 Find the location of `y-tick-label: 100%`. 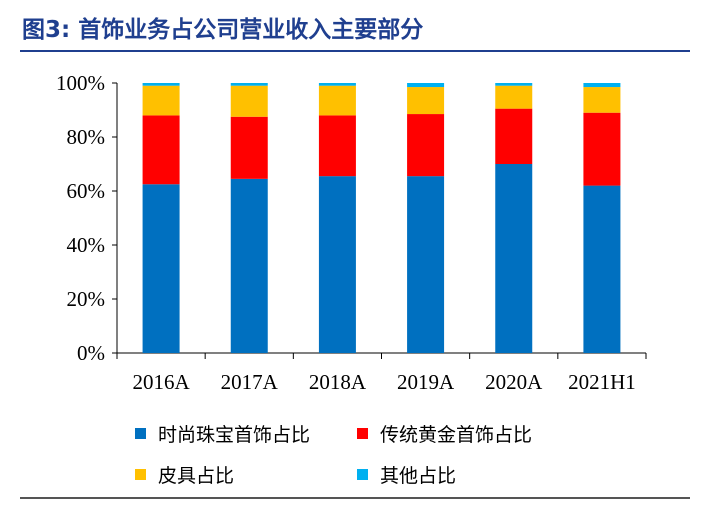

y-tick-label: 100% is located at coordinates (80, 83).